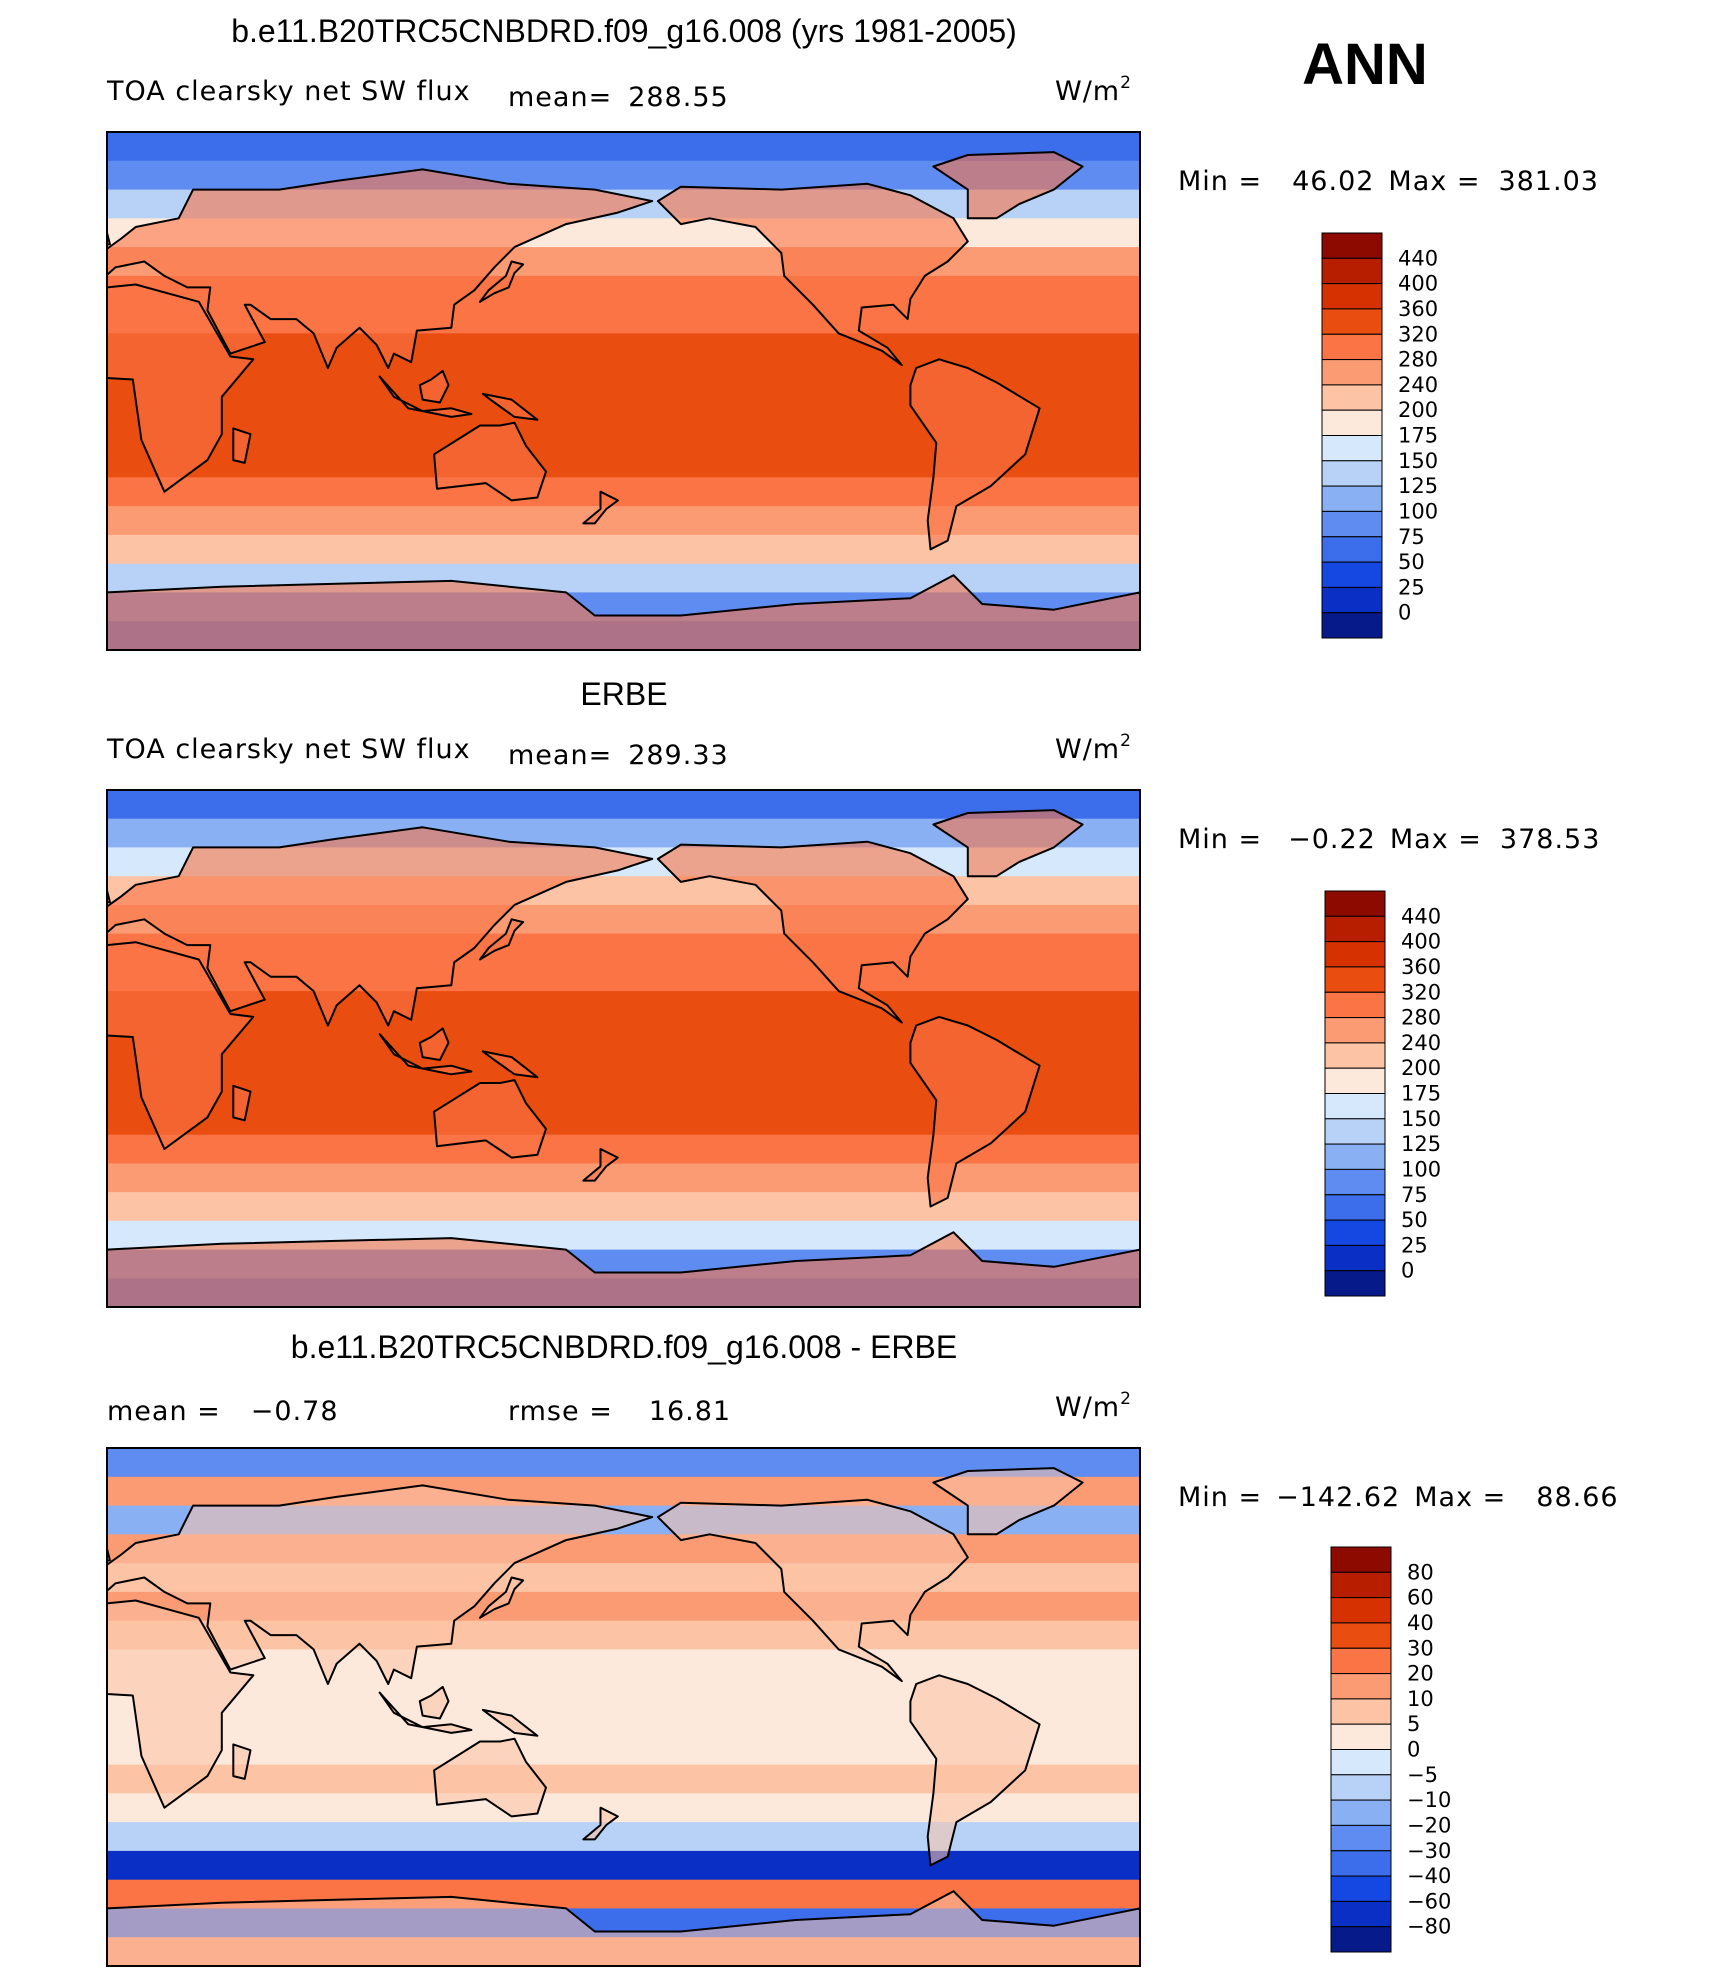 The height and width of the screenshot is (1969, 1710). What do you see at coordinates (223, 1411) in the screenshot?
I see `panel-difference-mean: mean = −0.78` at bounding box center [223, 1411].